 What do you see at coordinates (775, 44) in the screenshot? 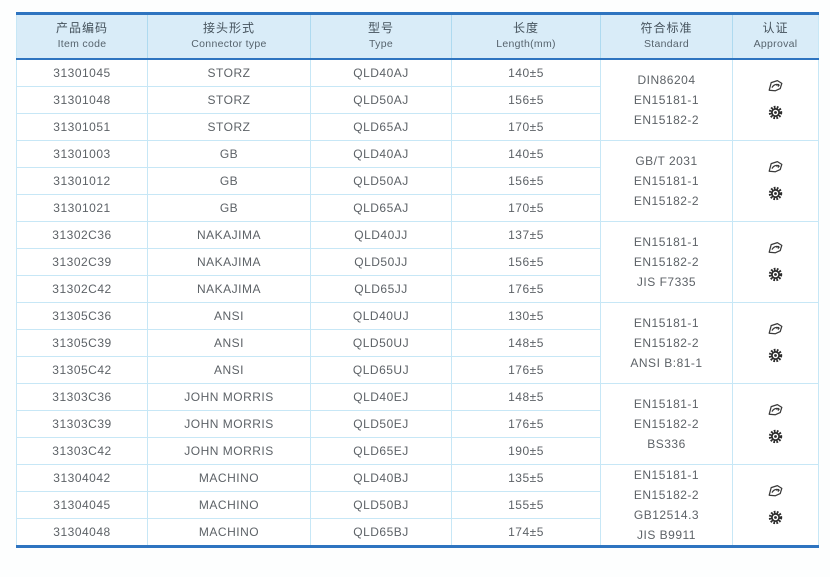
I see `column-header-en: Approval` at bounding box center [775, 44].